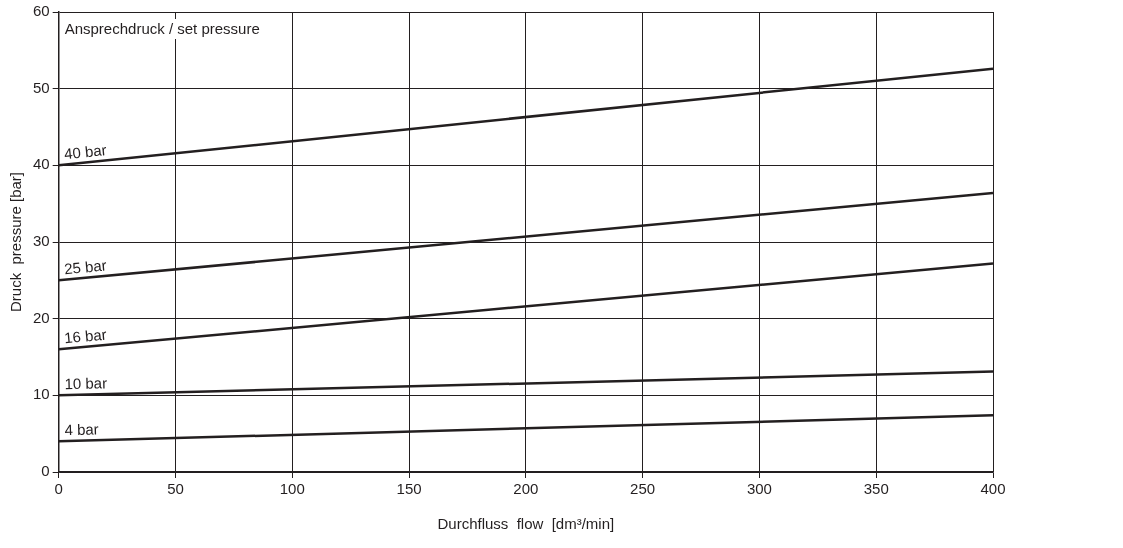 This screenshot has width=1123, height=548. What do you see at coordinates (41, 11) in the screenshot?
I see `y-tick-label: 60` at bounding box center [41, 11].